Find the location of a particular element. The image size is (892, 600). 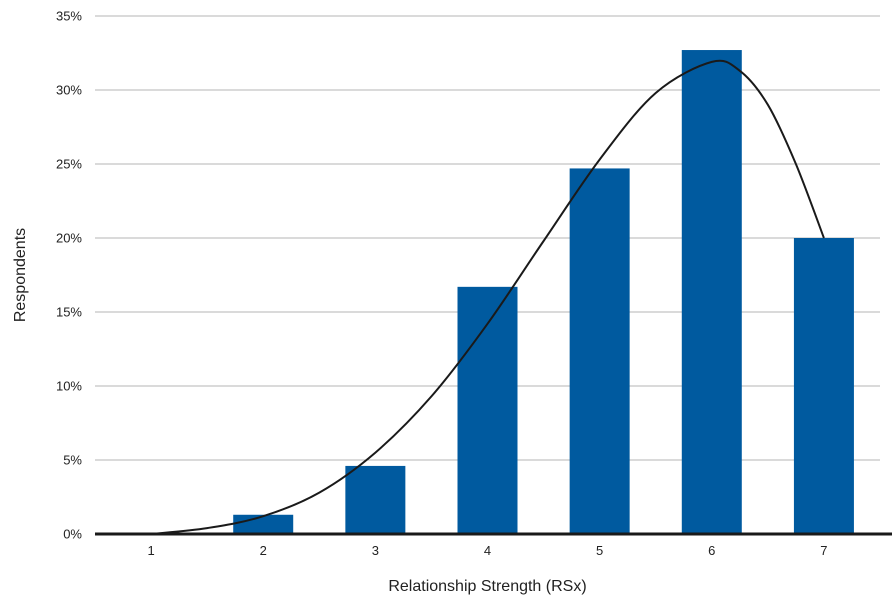

x-tick-label: 7 is located at coordinates (823, 550).